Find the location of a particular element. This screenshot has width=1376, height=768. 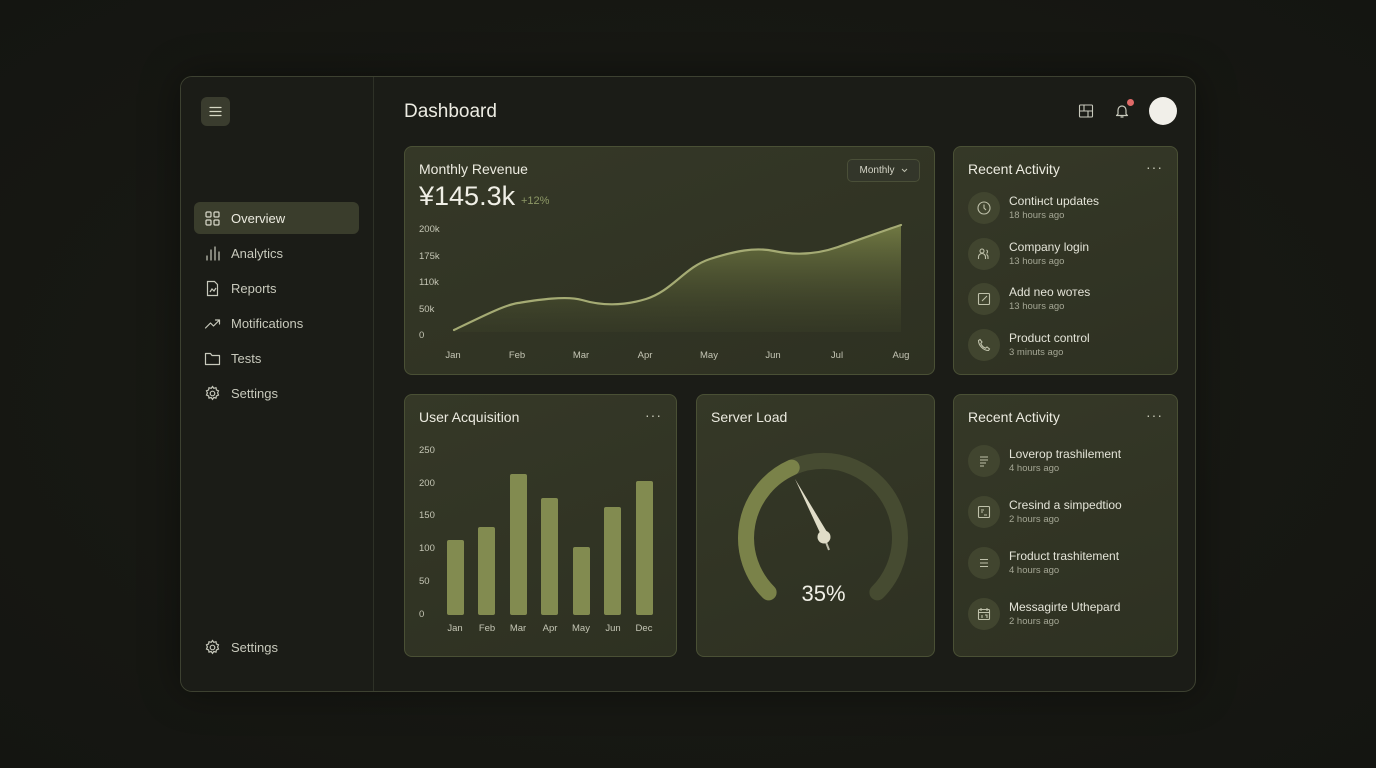

card-title: Monthly Revenue is located at coordinates (473, 169).